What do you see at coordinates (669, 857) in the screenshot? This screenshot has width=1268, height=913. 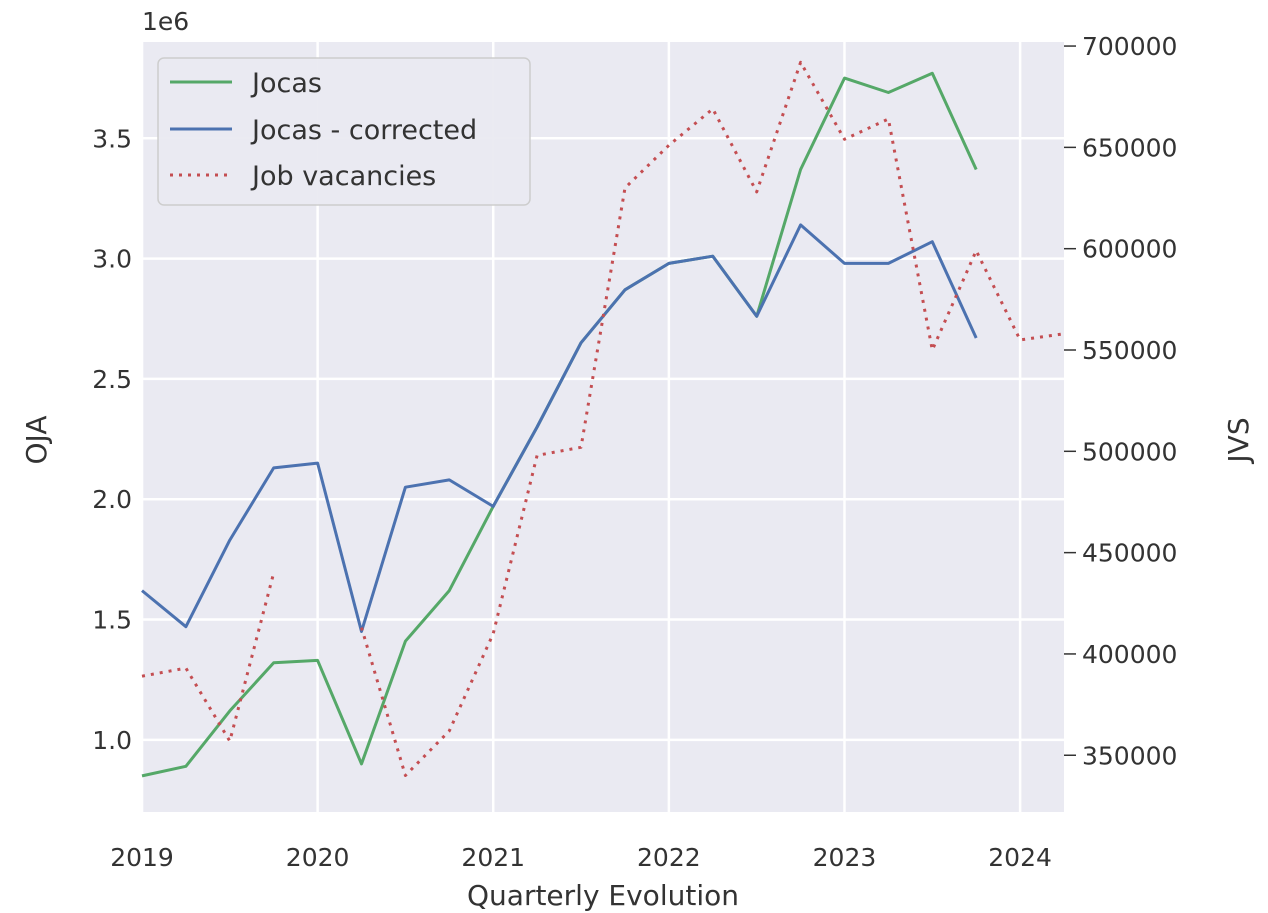 I see `x-tick-label: 2022` at bounding box center [669, 857].